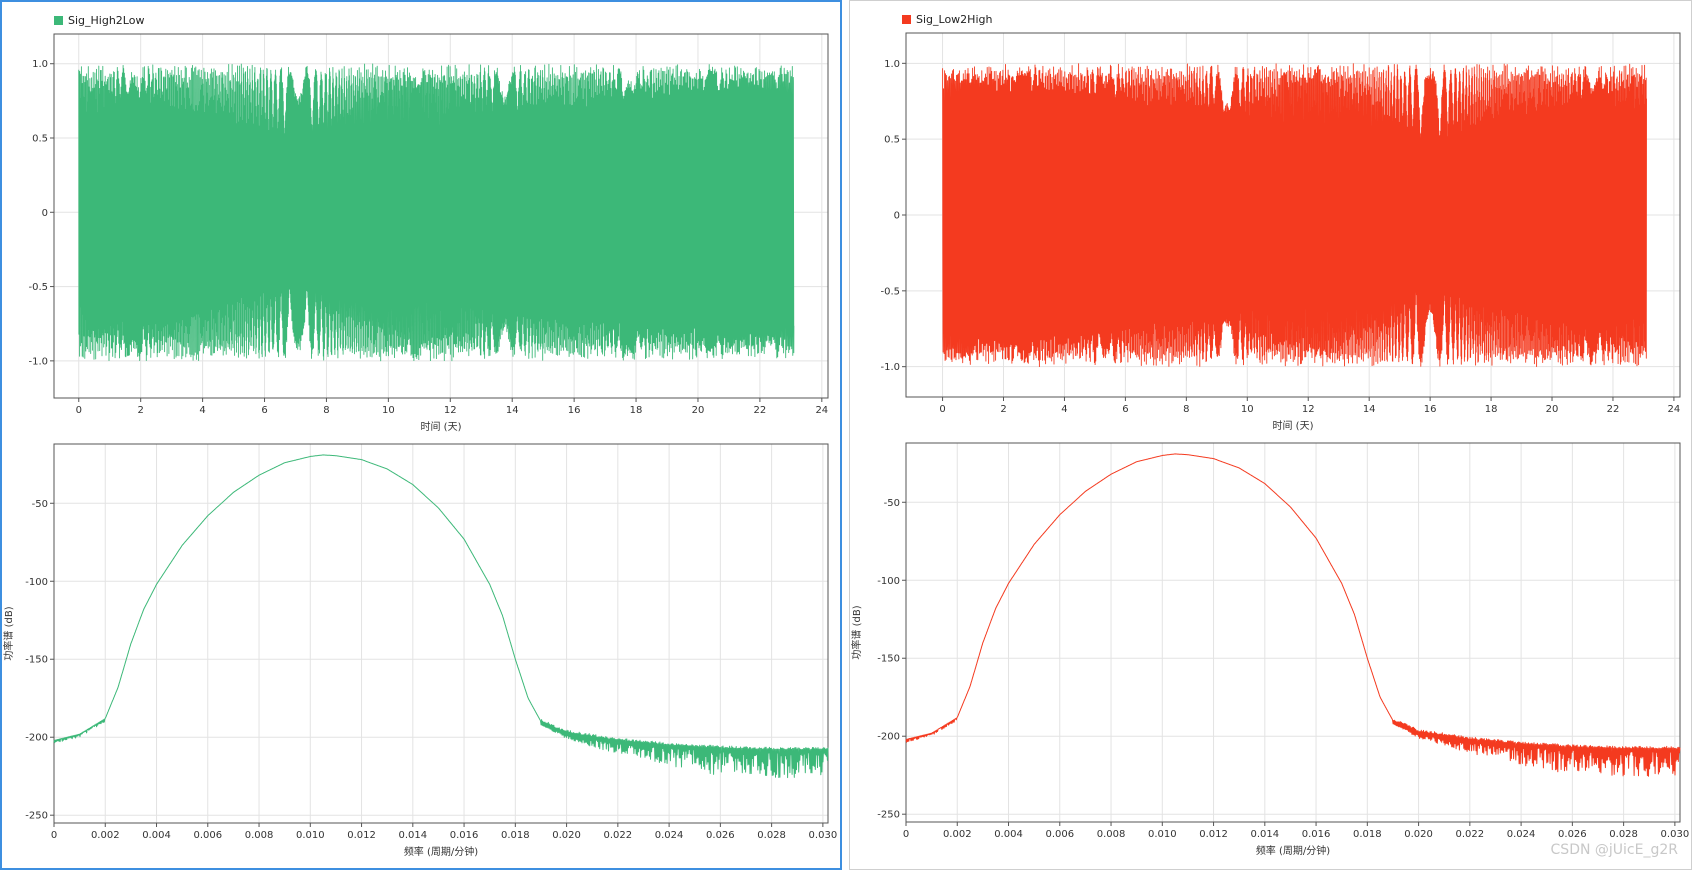 The image size is (1692, 872). What do you see at coordinates (106, 20) in the screenshot?
I see `legend-label: Sig_High2Low` at bounding box center [106, 20].